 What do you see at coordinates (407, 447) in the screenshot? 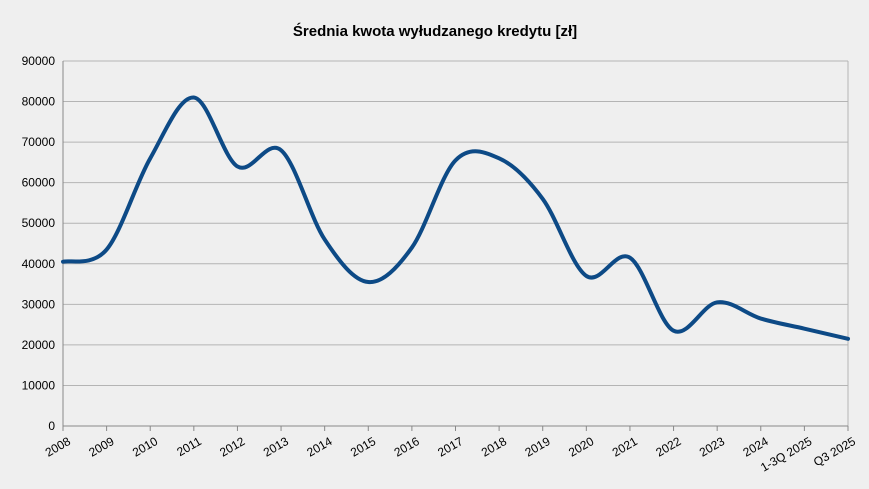
I see `x-tick-label: 2016` at bounding box center [407, 447].